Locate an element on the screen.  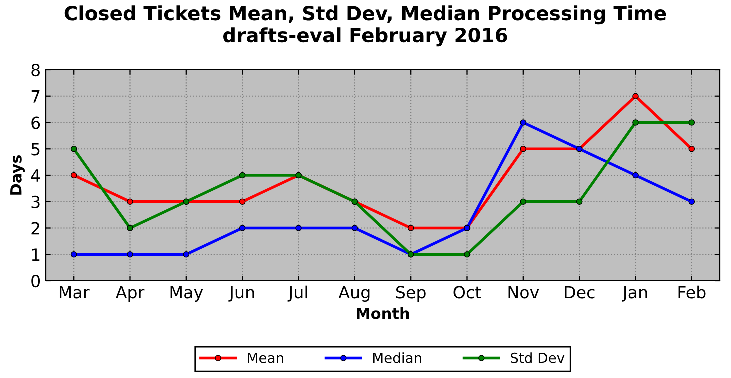
x-tick-label: May is located at coordinates (187, 294).